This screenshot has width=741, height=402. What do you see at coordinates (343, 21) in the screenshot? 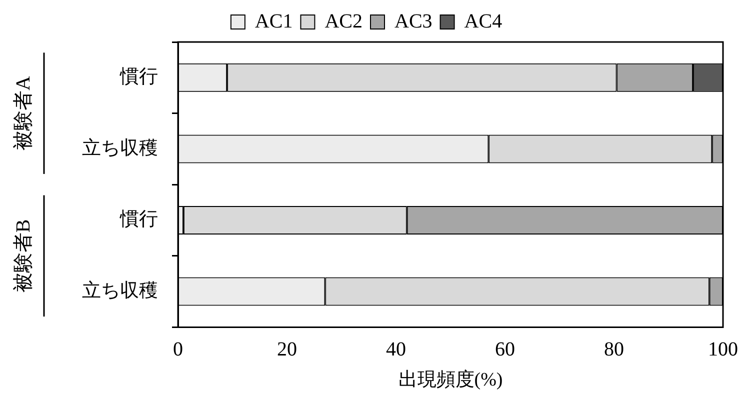
I see `legend-label: AC2` at bounding box center [343, 21].